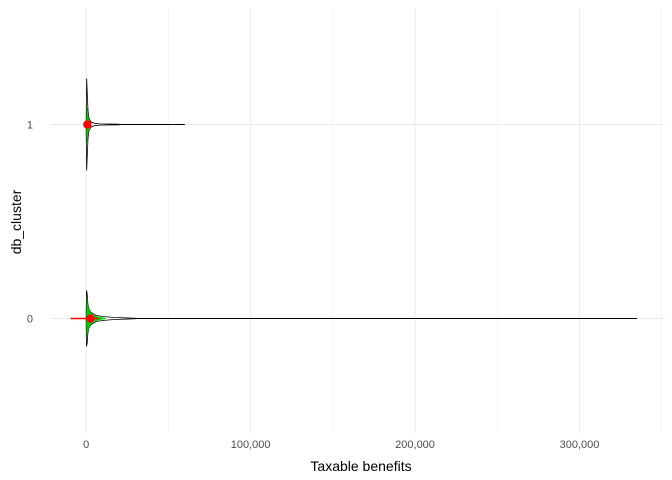  What do you see at coordinates (251, 445) in the screenshot?
I see `x-tick-label: 100,000` at bounding box center [251, 445].